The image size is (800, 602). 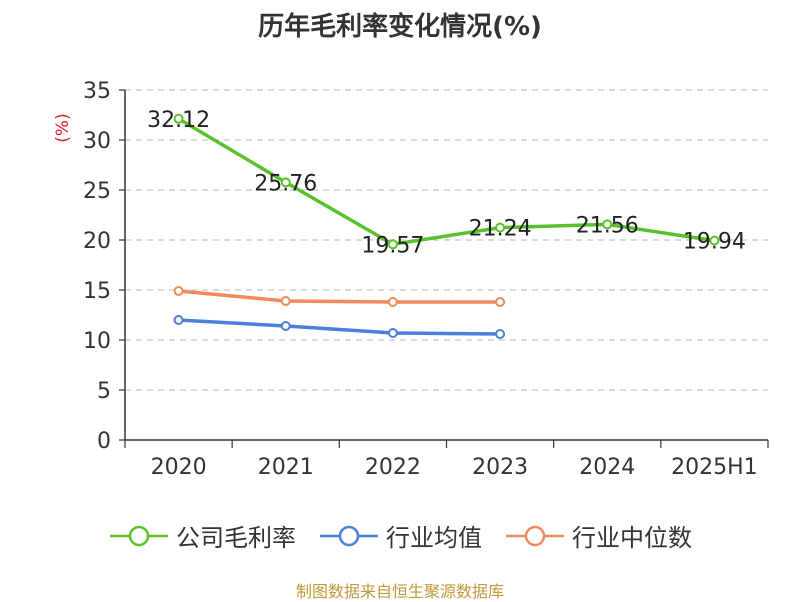 I want to click on data-label: 19.57, so click(x=392, y=245).